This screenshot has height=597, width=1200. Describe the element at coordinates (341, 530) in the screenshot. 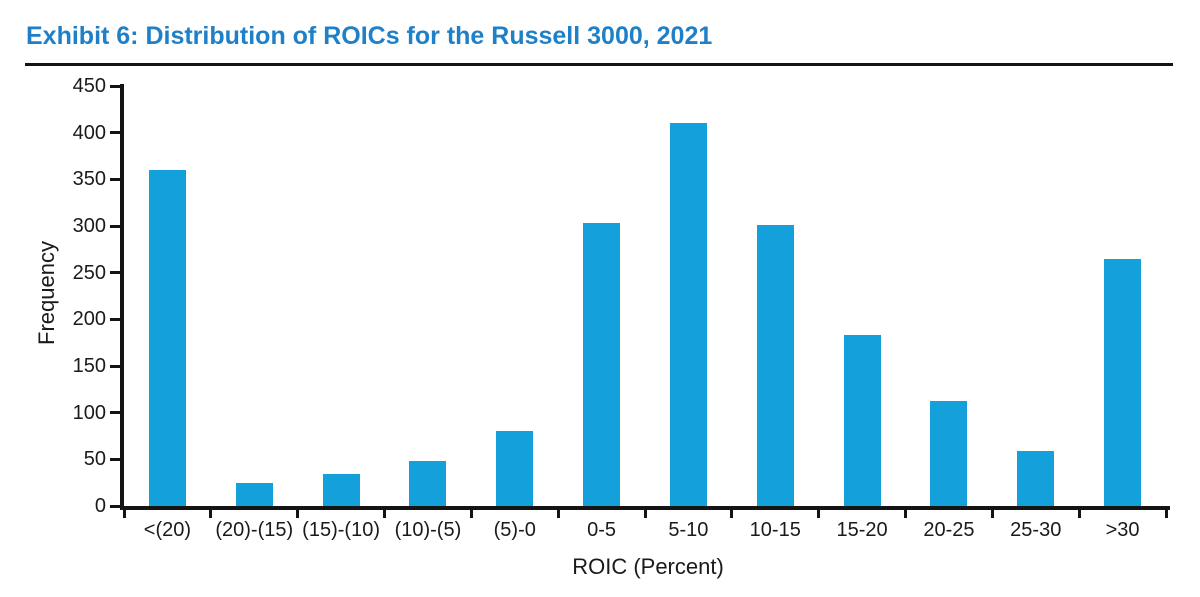

I see `x-tick-label: (15)-(10)` at that location.